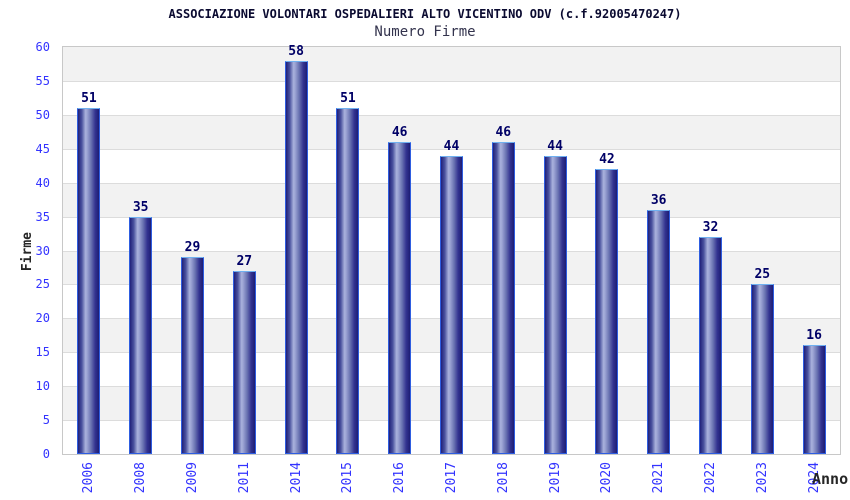  Describe the element at coordinates (710, 478) in the screenshot. I see `x-axis-tick-label: 2022` at that location.